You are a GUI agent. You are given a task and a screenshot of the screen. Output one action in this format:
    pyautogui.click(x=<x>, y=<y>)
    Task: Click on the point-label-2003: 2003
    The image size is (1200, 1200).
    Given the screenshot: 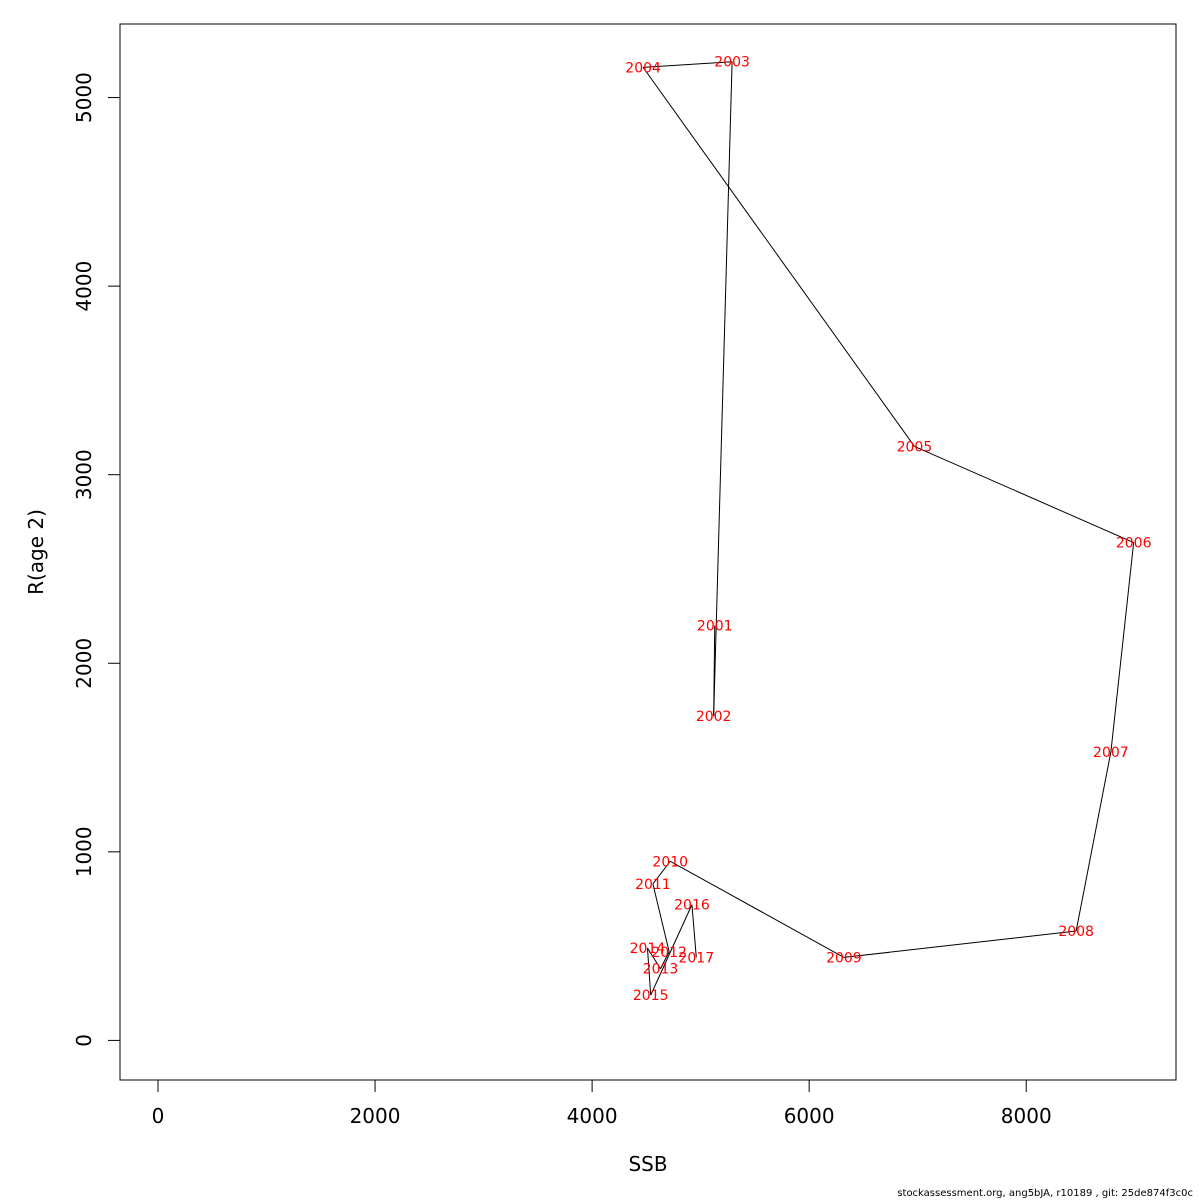 What is the action you would take?
    pyautogui.click(x=732, y=63)
    